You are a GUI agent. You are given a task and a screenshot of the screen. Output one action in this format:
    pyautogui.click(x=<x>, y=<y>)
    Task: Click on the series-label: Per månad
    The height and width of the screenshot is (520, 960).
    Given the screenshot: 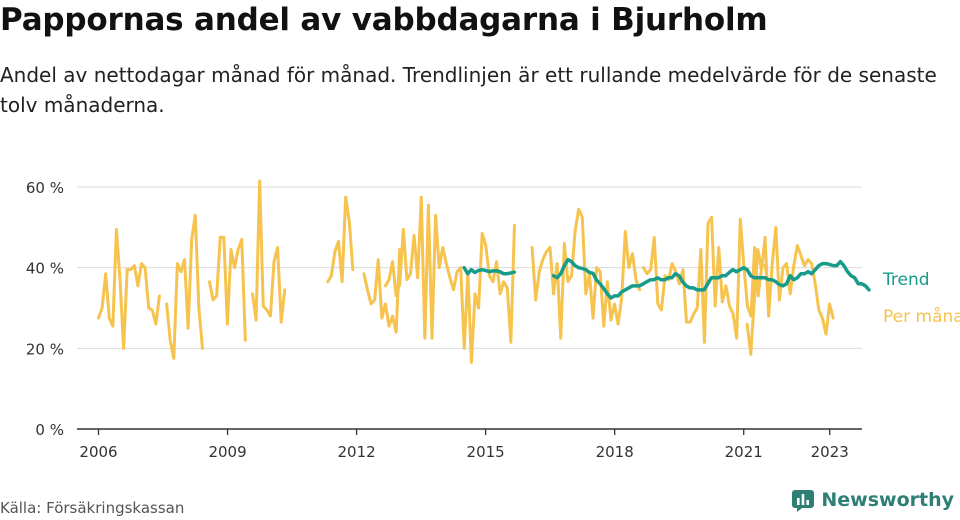 What is the action you would take?
    pyautogui.click(x=921, y=316)
    